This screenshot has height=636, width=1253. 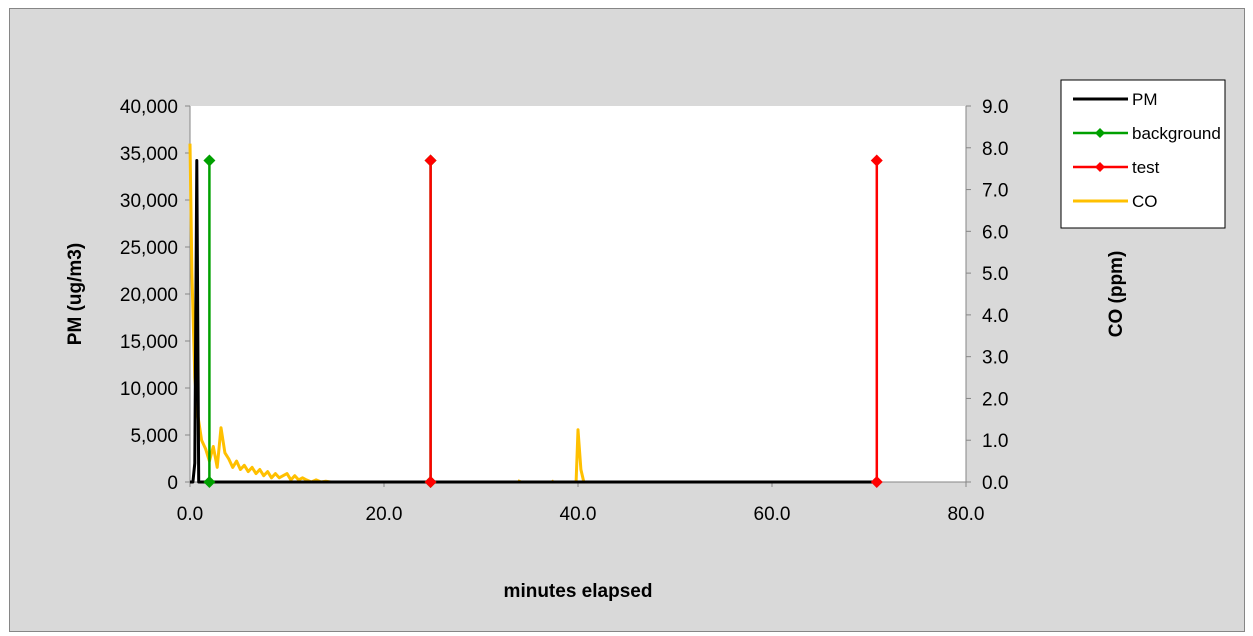 What do you see at coordinates (149, 248) in the screenshot?
I see `y-tick-label: 25,000` at bounding box center [149, 248].